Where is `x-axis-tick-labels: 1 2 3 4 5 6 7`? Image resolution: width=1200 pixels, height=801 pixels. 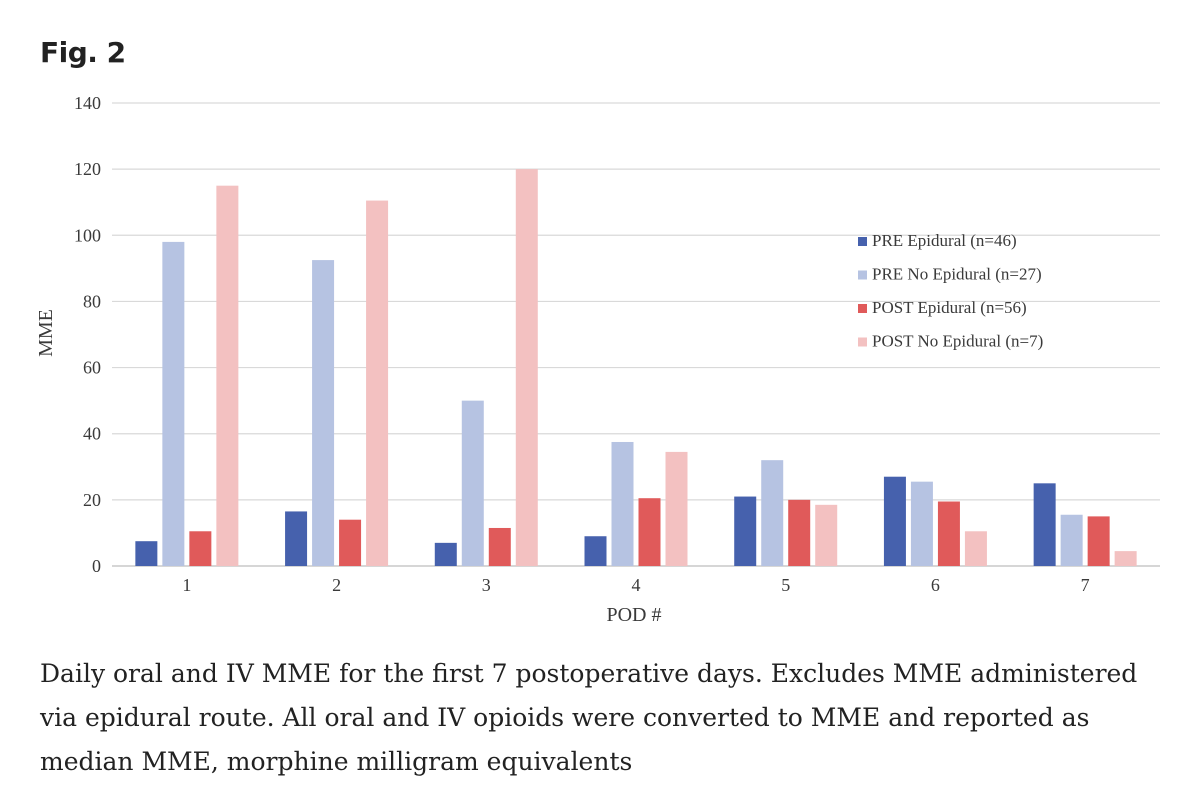 x-axis-tick-labels: 1 2 3 4 5 6 7 is located at coordinates (635, 585).